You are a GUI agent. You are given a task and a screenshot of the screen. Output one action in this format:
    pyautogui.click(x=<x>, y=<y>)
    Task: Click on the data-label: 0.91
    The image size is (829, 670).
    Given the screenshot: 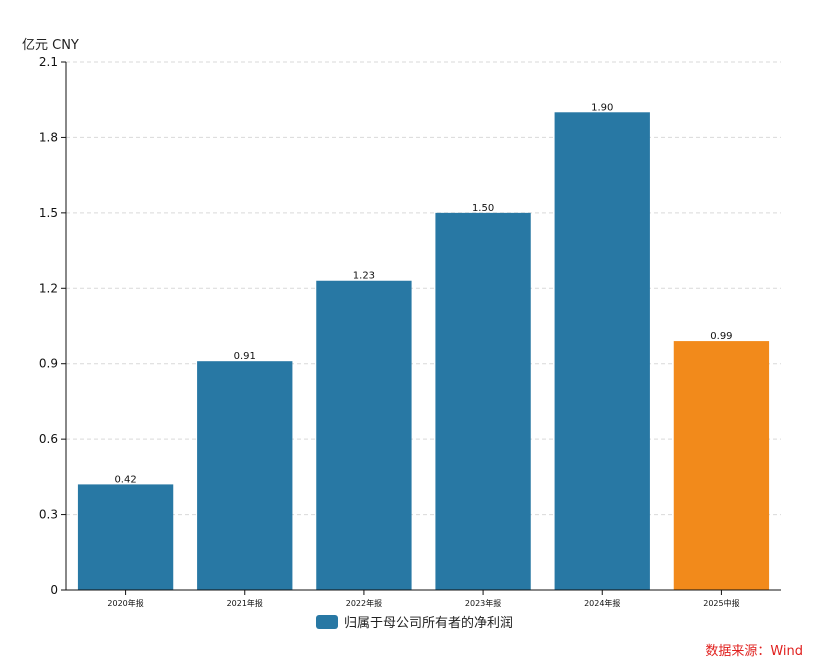 What is the action you would take?
    pyautogui.click(x=245, y=356)
    